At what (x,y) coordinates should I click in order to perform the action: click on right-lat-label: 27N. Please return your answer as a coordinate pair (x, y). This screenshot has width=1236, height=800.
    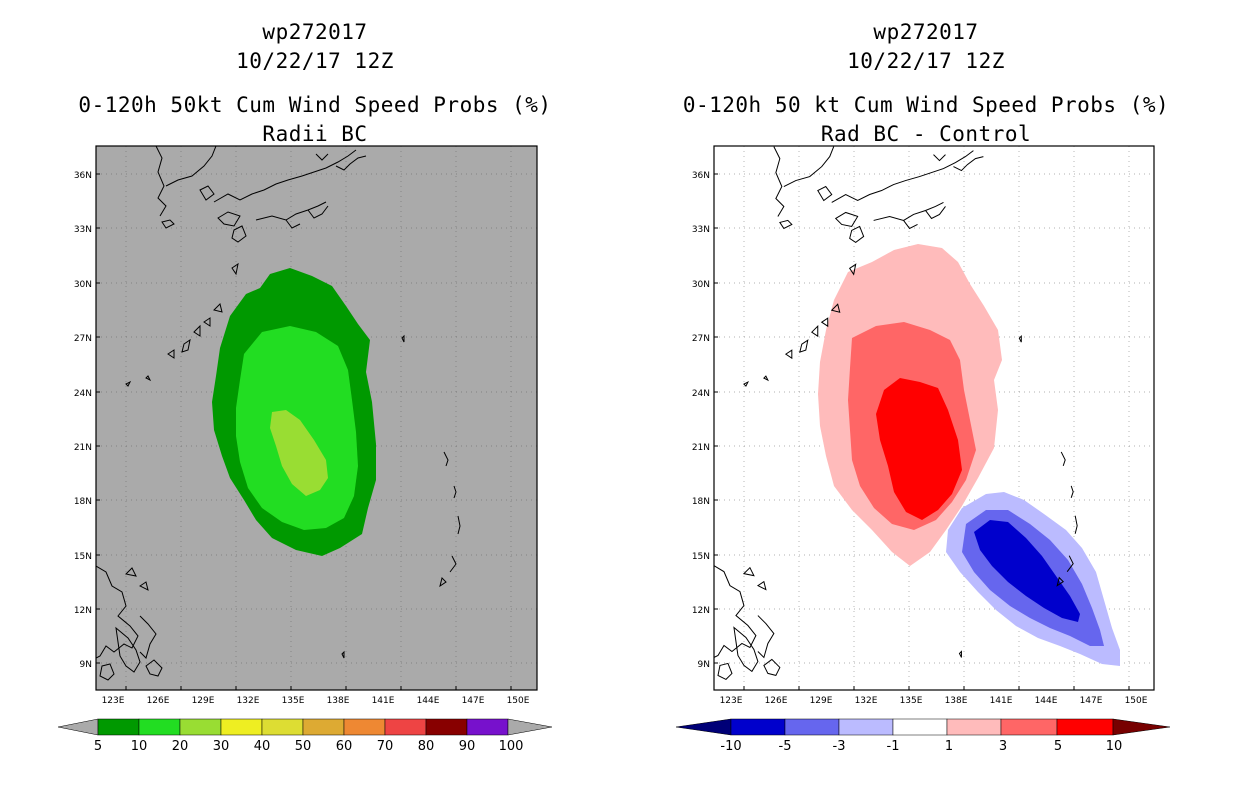
    Looking at the image, I should click on (701, 339).